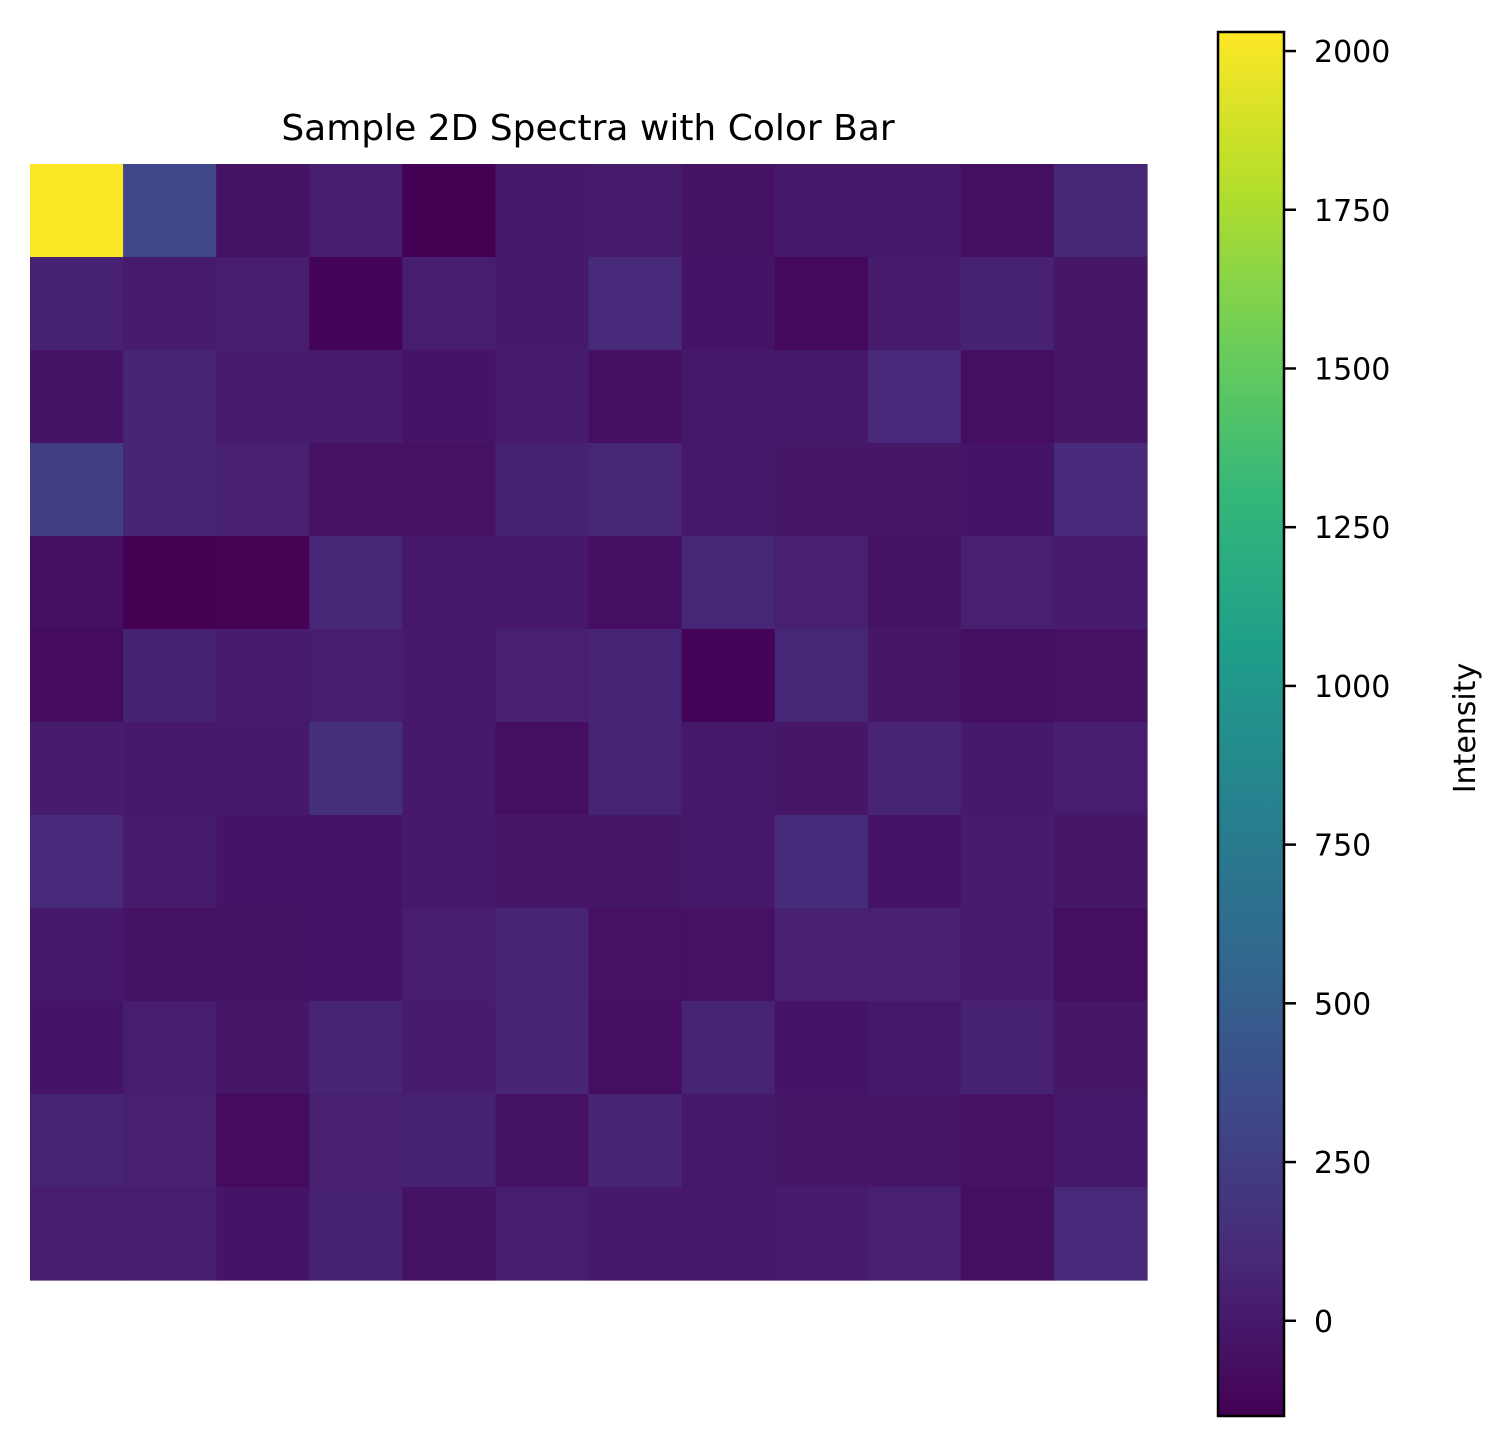 The image size is (1508, 1446). What do you see at coordinates (1342, 1004) in the screenshot?
I see `colorbar-tick-label: 500` at bounding box center [1342, 1004].